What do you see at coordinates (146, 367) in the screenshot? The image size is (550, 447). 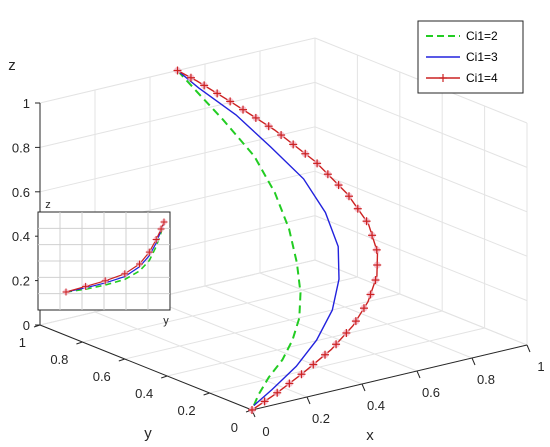 I see `y-axis-line` at bounding box center [146, 367].